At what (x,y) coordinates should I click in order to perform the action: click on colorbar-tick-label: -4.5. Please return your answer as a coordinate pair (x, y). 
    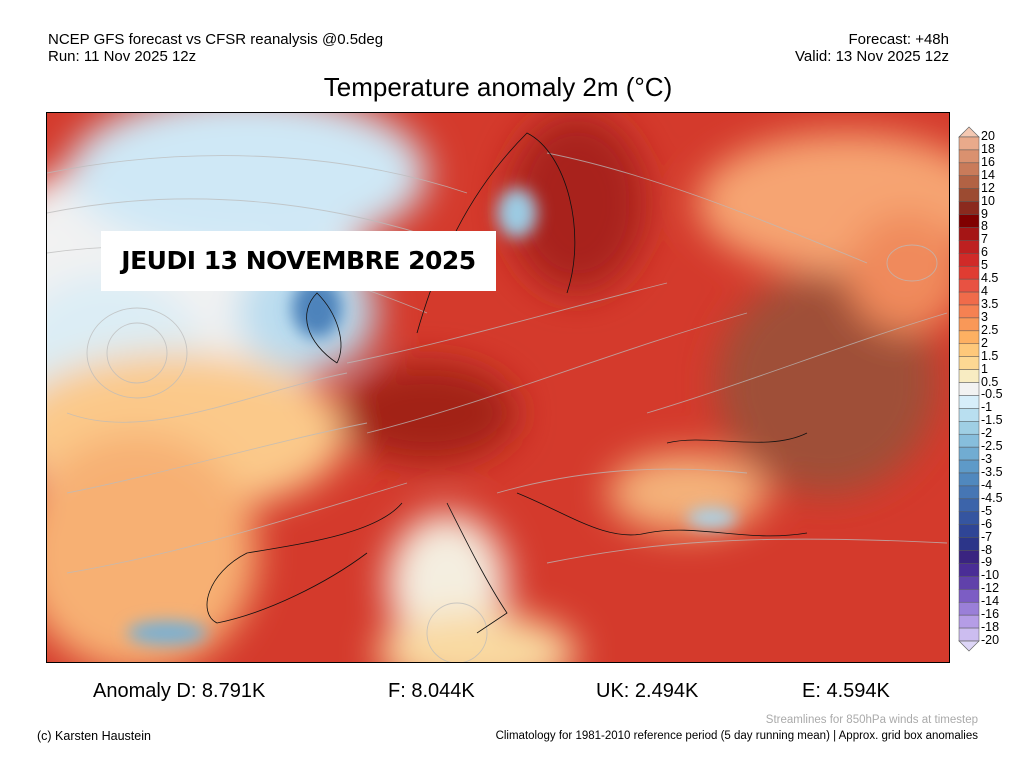
    Looking at the image, I should click on (992, 497).